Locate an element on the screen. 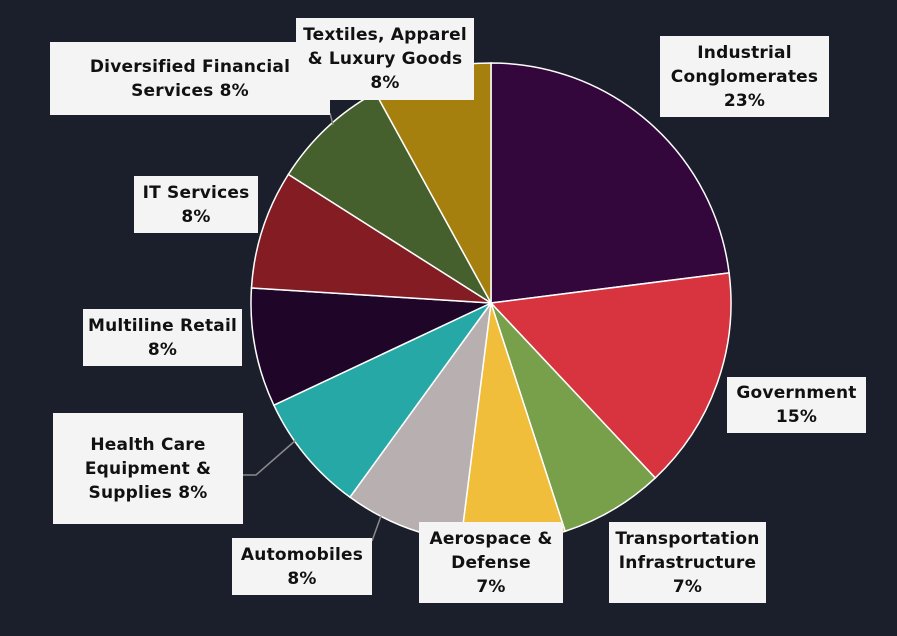 The height and width of the screenshot is (636, 897). data-label-line: Infrastructure is located at coordinates (687, 562).